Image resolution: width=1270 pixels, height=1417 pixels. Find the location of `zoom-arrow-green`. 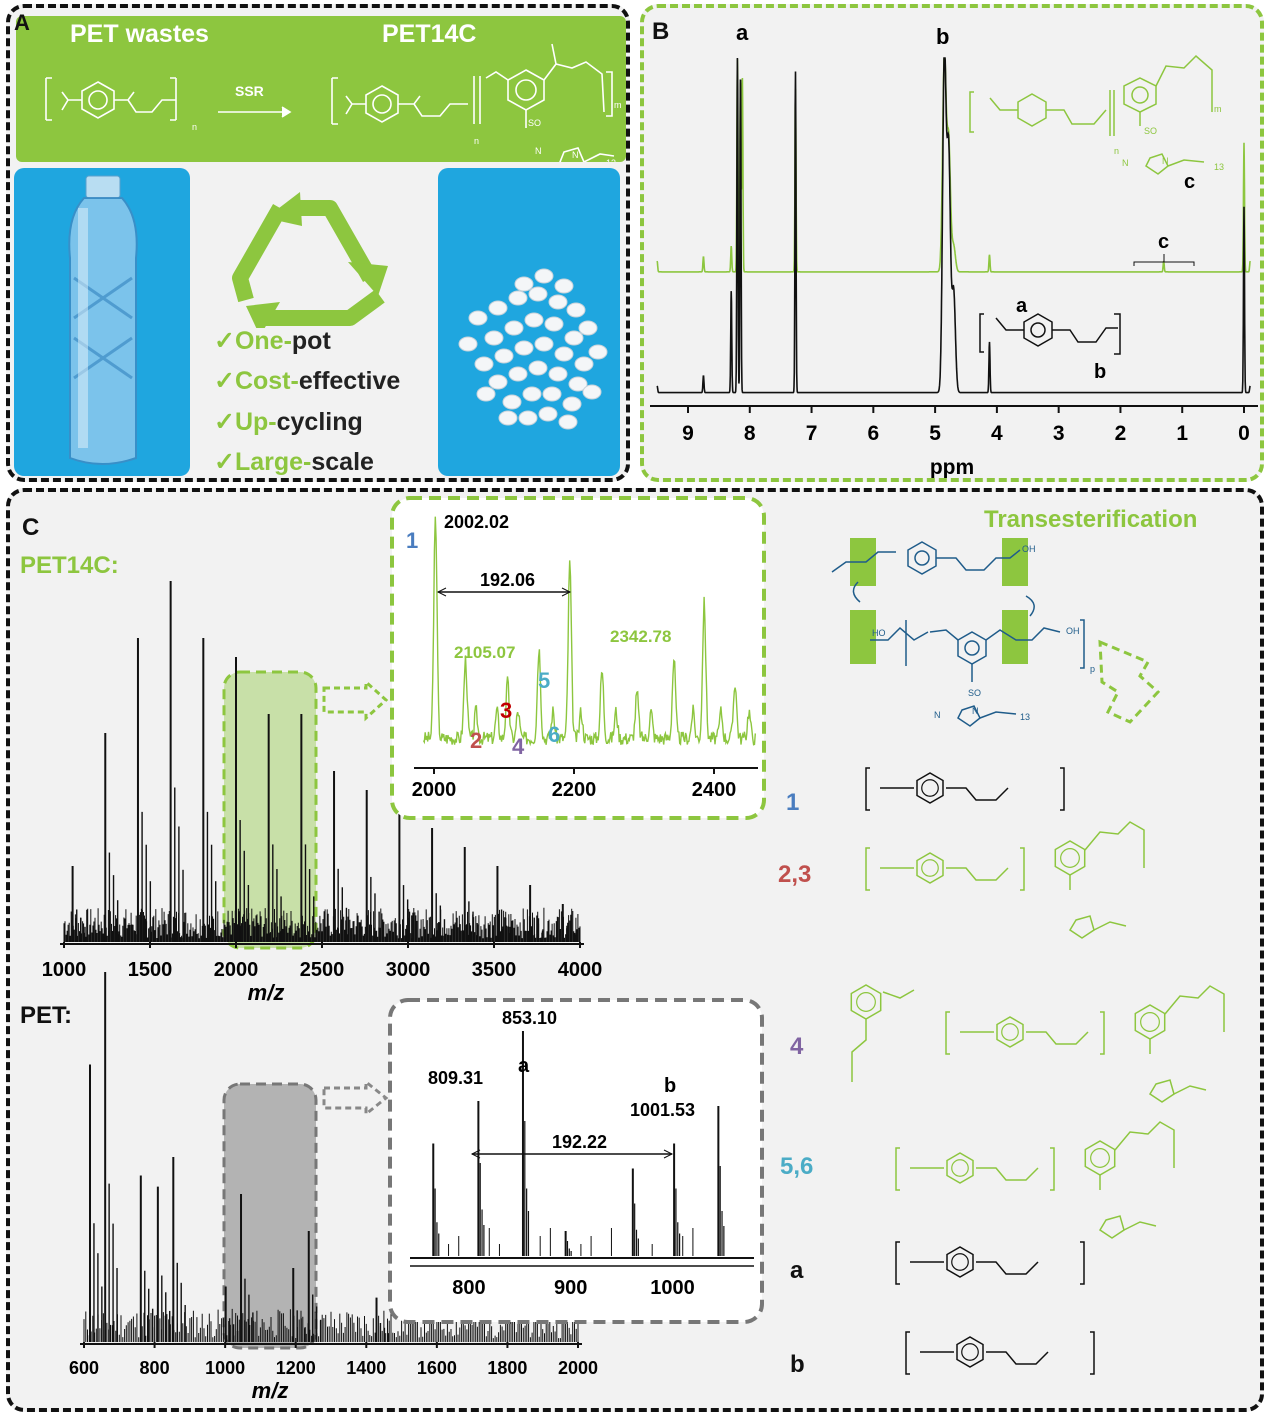

zoom-arrow-green is located at coordinates (355, 700).